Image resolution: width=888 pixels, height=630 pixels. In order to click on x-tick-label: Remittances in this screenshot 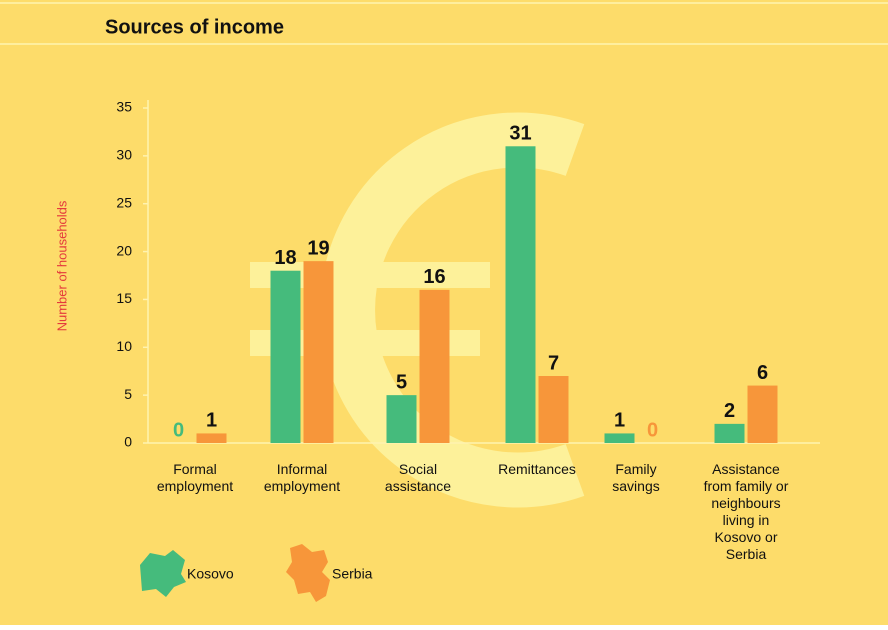, I will do `click(537, 469)`.